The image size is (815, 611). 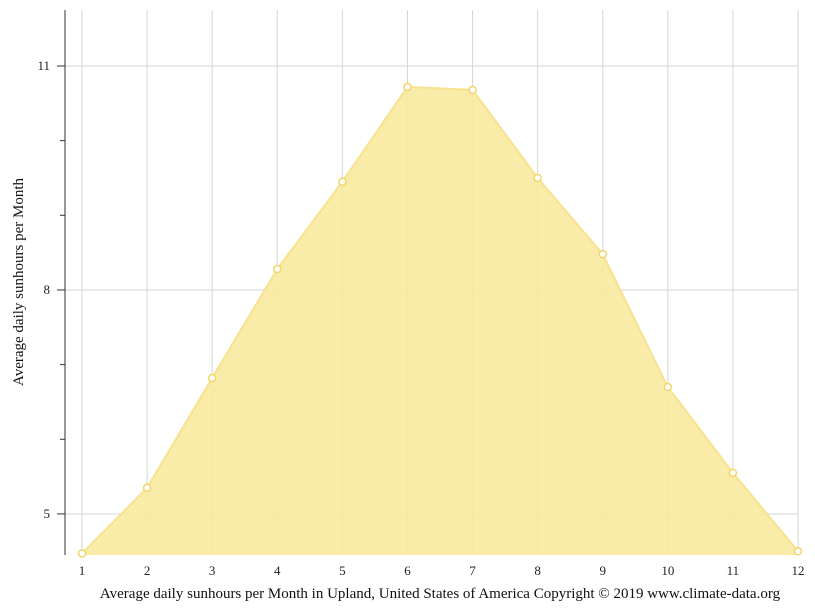 I want to click on x-tick-label: 1, so click(x=82, y=570).